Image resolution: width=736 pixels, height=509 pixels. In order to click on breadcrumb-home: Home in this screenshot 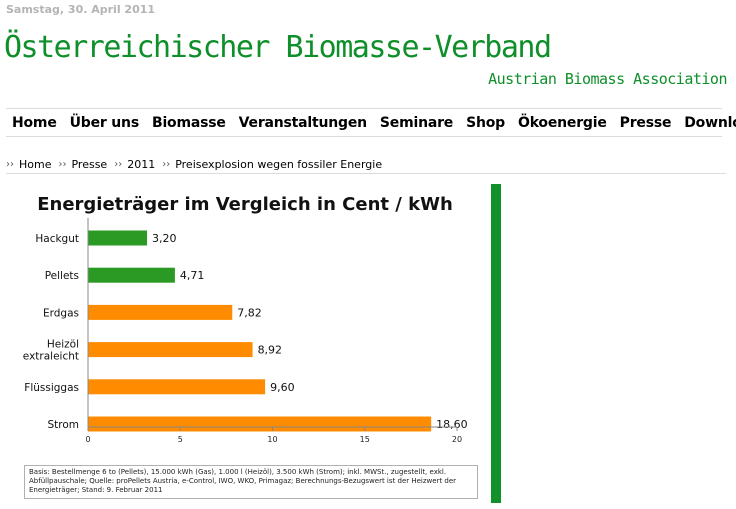, I will do `click(35, 164)`.